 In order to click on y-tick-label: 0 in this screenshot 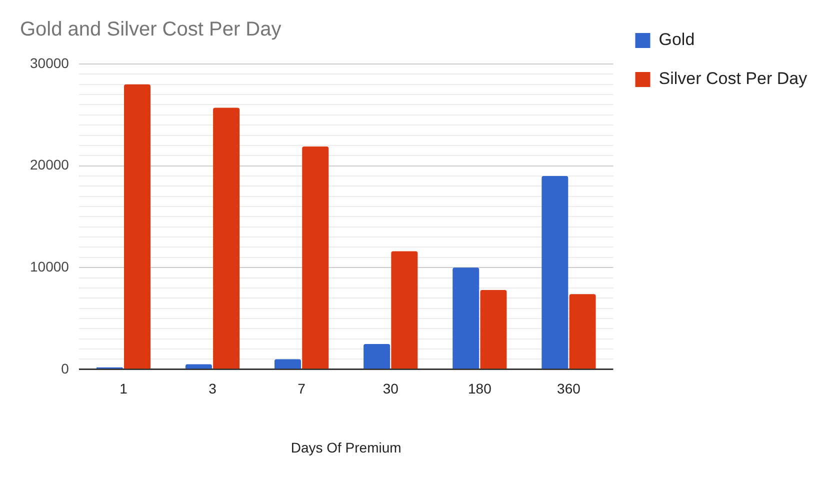, I will do `click(65, 368)`.